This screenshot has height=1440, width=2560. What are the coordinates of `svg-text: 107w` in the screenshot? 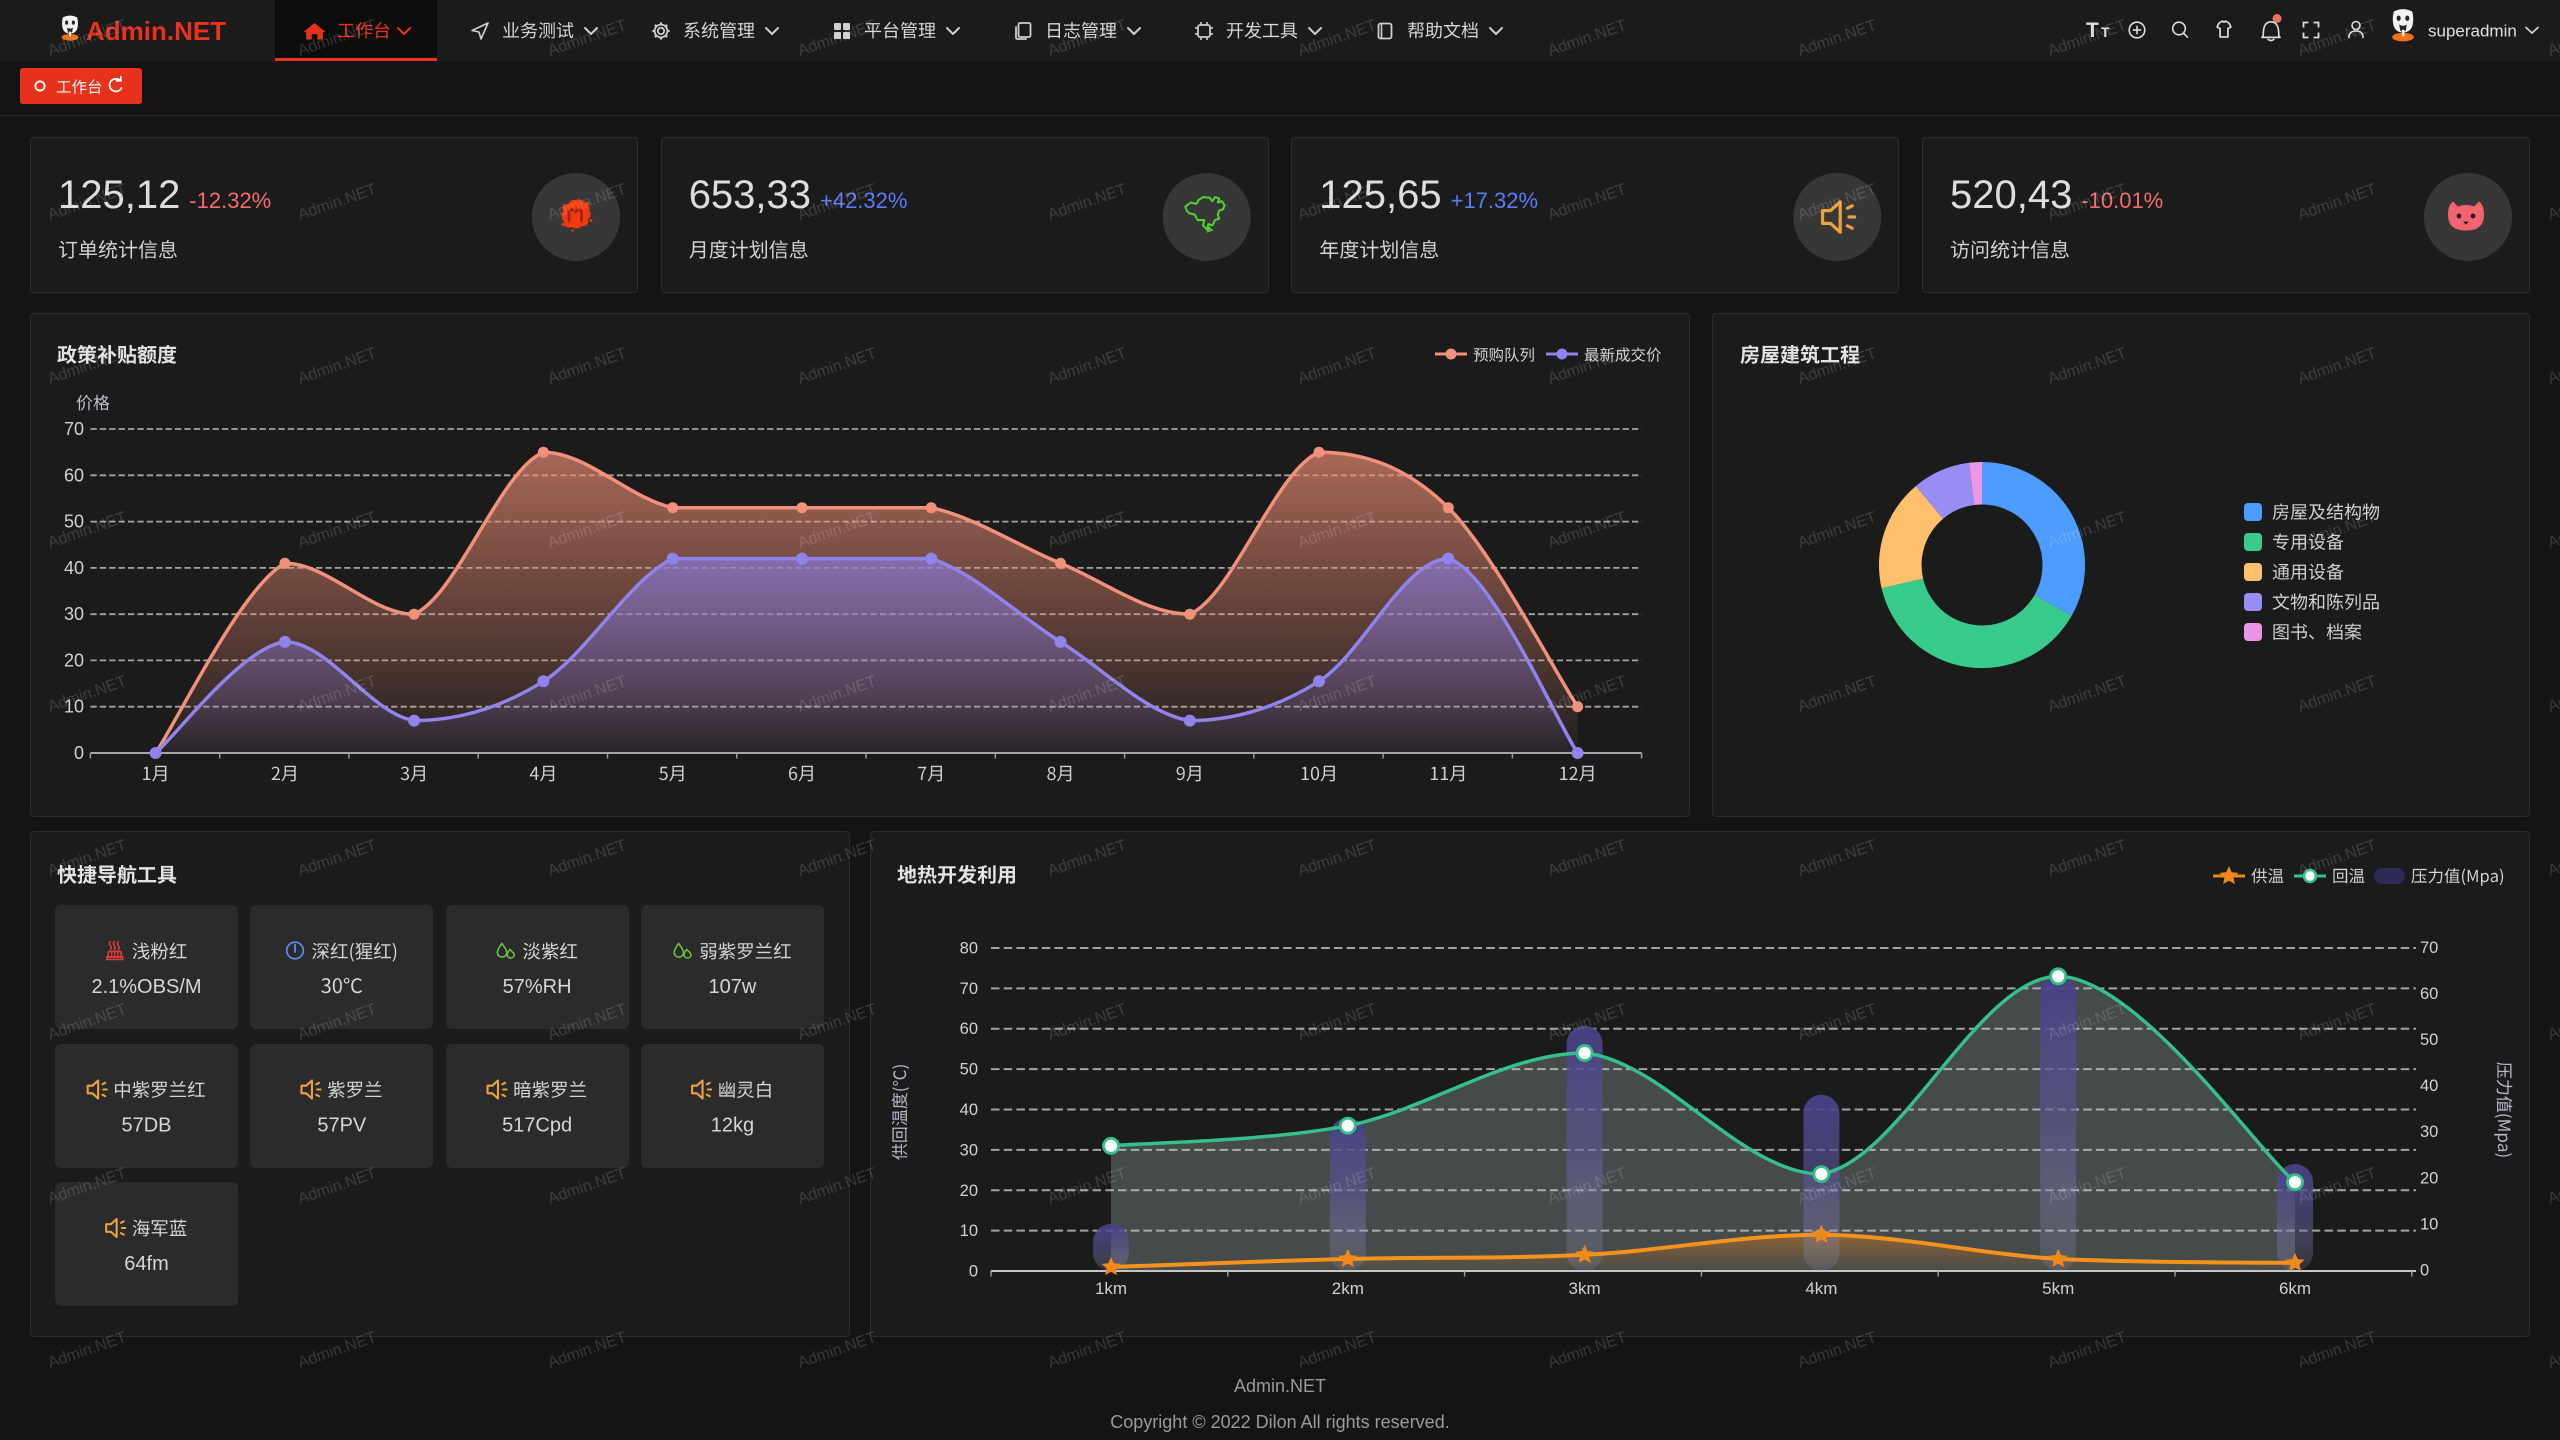 It's located at (732, 987).